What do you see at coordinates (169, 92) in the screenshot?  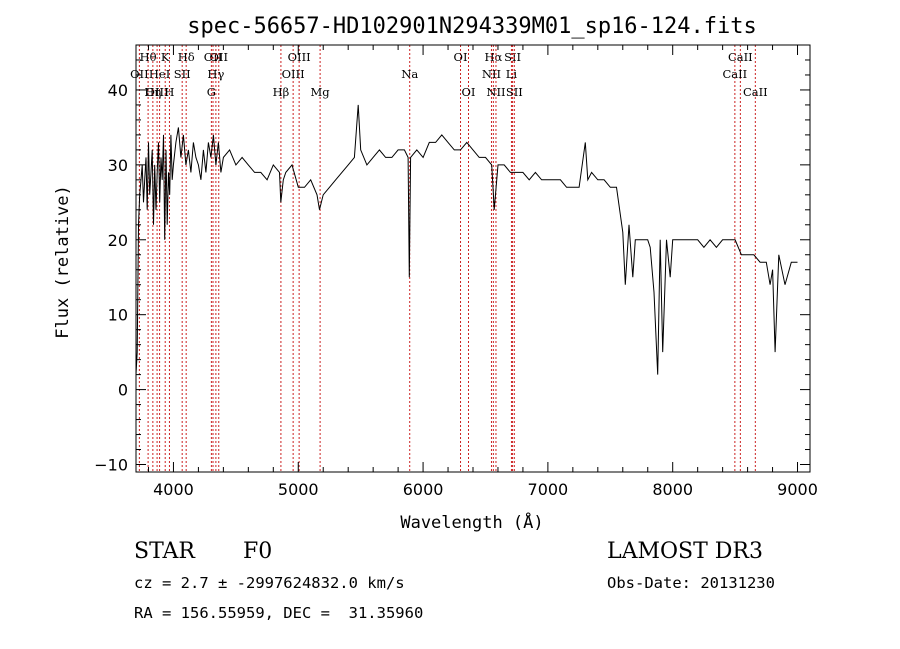 I see `marker-label: H` at bounding box center [169, 92].